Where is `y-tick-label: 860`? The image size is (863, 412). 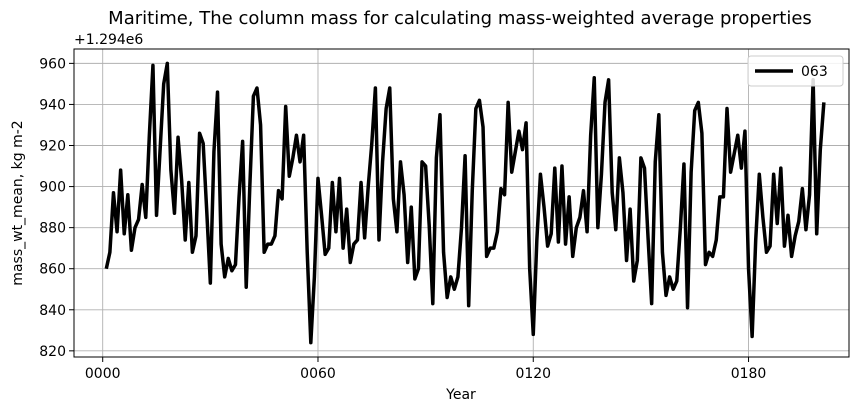
y-tick-label: 860 is located at coordinates (52, 270).